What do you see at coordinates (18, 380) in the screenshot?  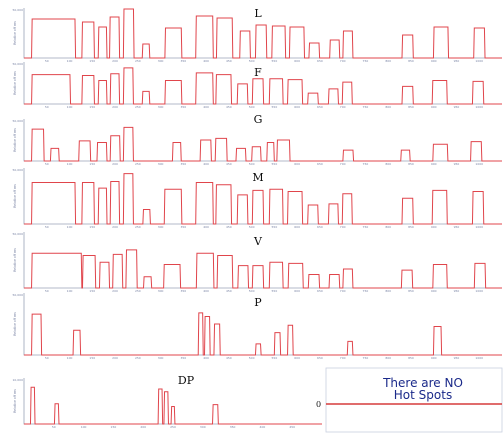 I see `y-tick-label: 10,000` at bounding box center [18, 380].